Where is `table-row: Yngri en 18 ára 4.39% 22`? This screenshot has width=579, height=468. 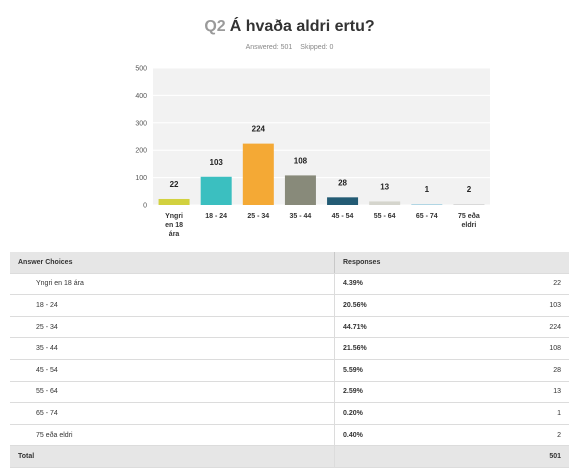 table-row: Yngri en 18 ára 4.39% 22 is located at coordinates (289, 284).